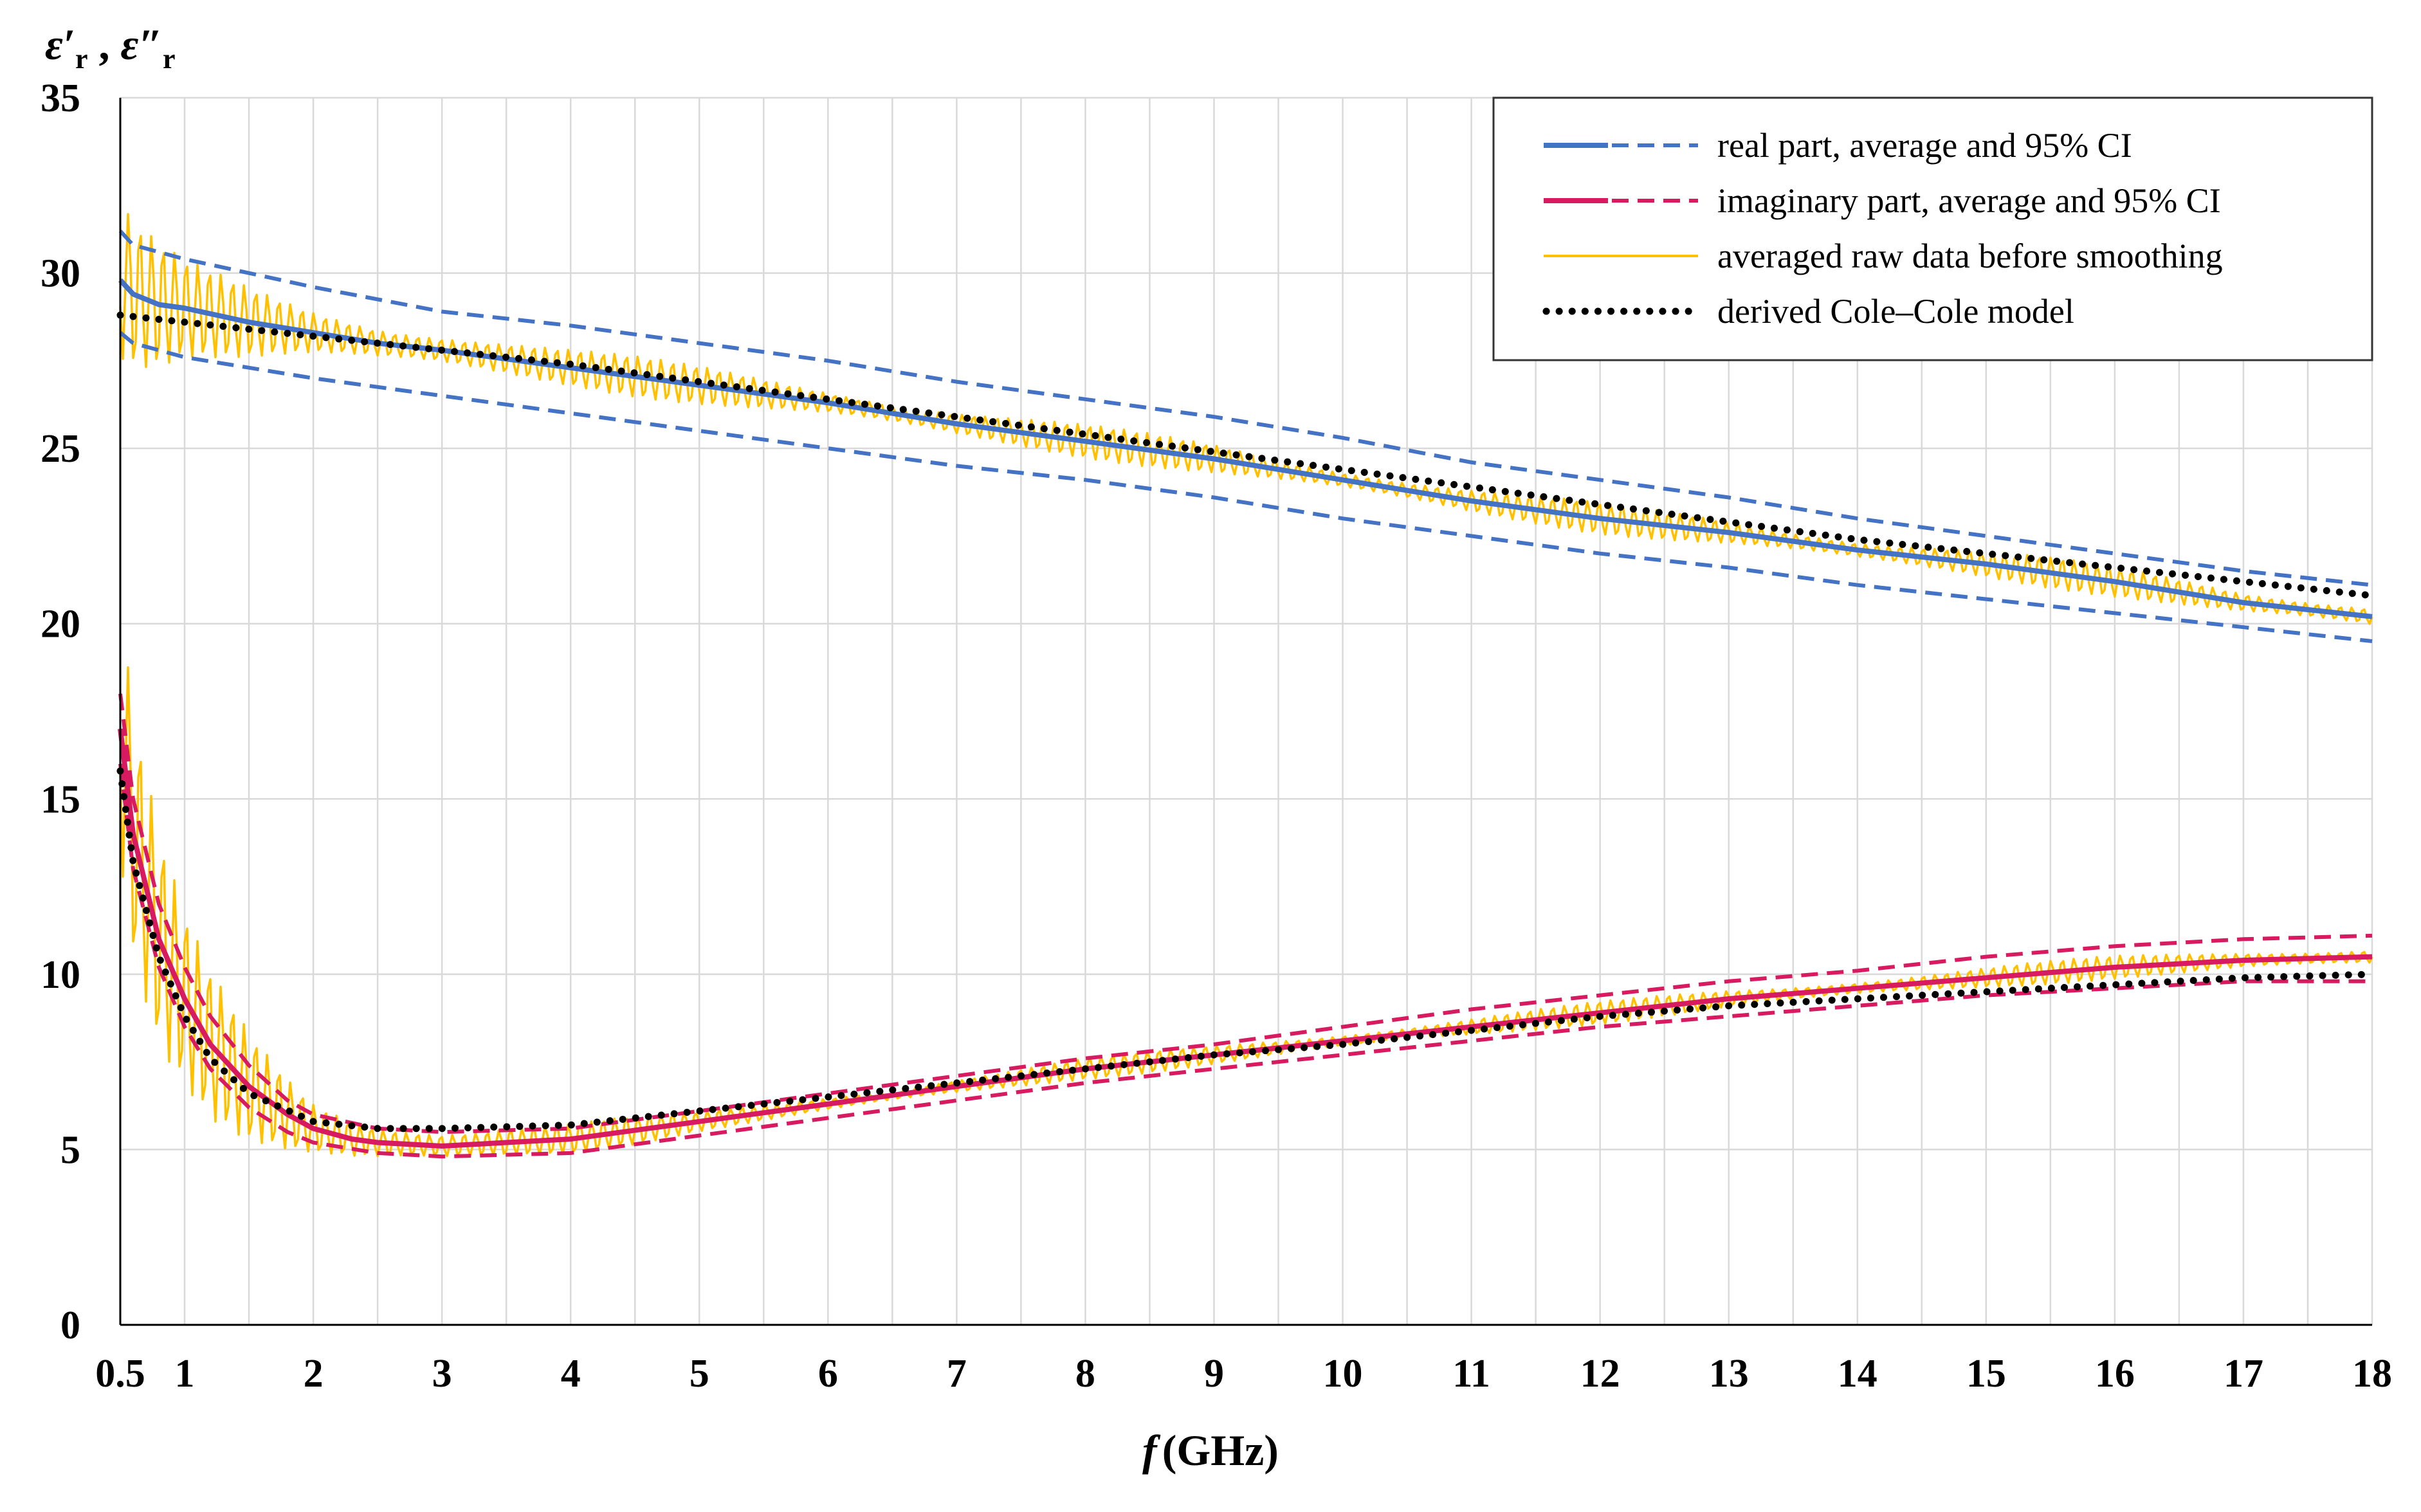  I want to click on y-axis-title: ε′r , ε″r, so click(111, 47).